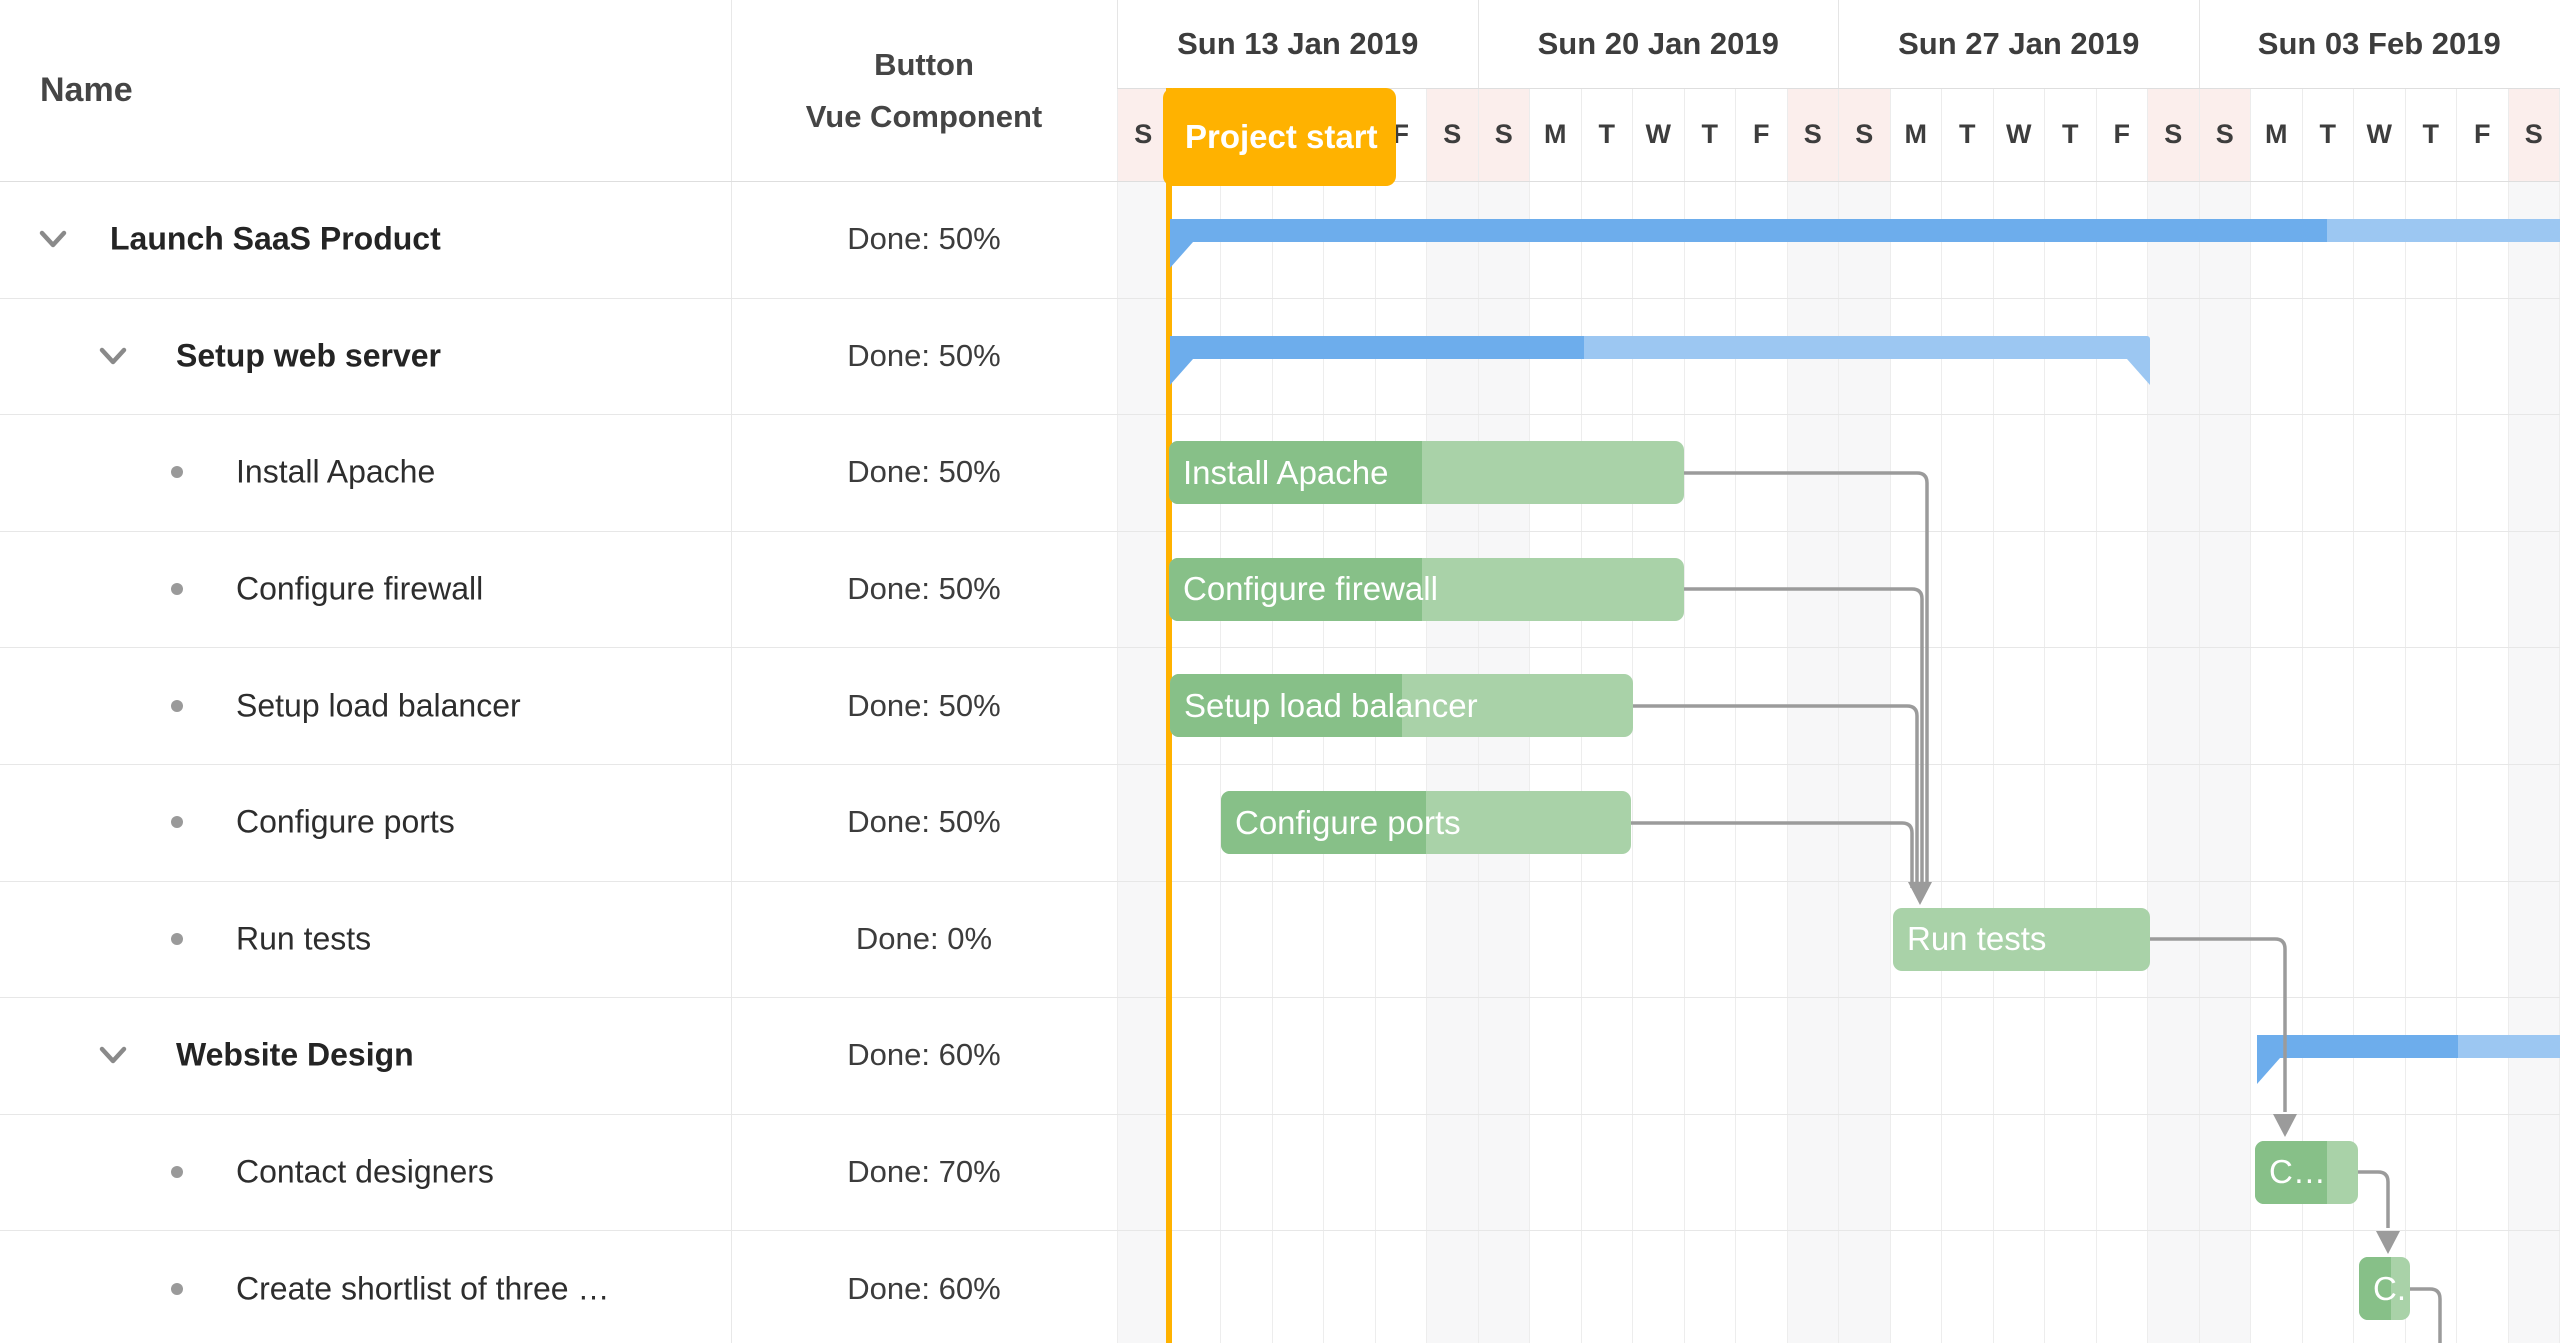 Image resolution: width=2560 pixels, height=1343 pixels. What do you see at coordinates (378, 705) in the screenshot?
I see `task-name: Setup load balancer` at bounding box center [378, 705].